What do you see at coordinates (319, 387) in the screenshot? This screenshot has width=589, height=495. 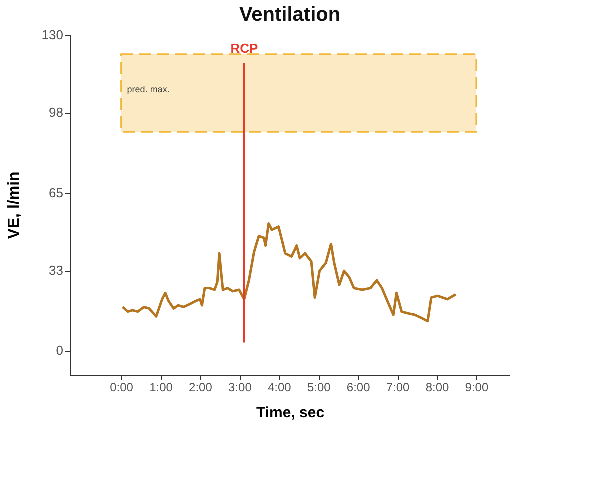 I see `x-tick-label: 5:00` at bounding box center [319, 387].